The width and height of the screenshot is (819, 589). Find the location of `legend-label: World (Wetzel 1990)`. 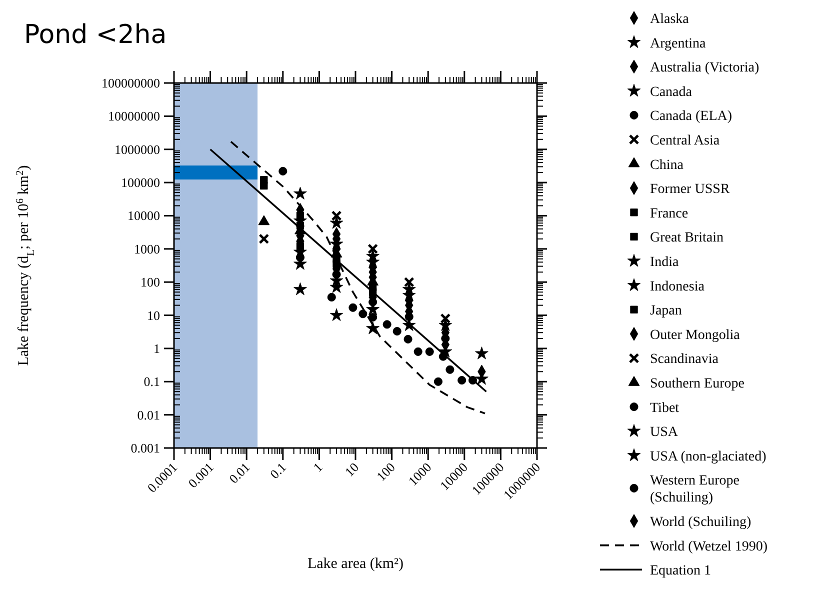

legend-label: World (Wetzel 1990) is located at coordinates (709, 546).